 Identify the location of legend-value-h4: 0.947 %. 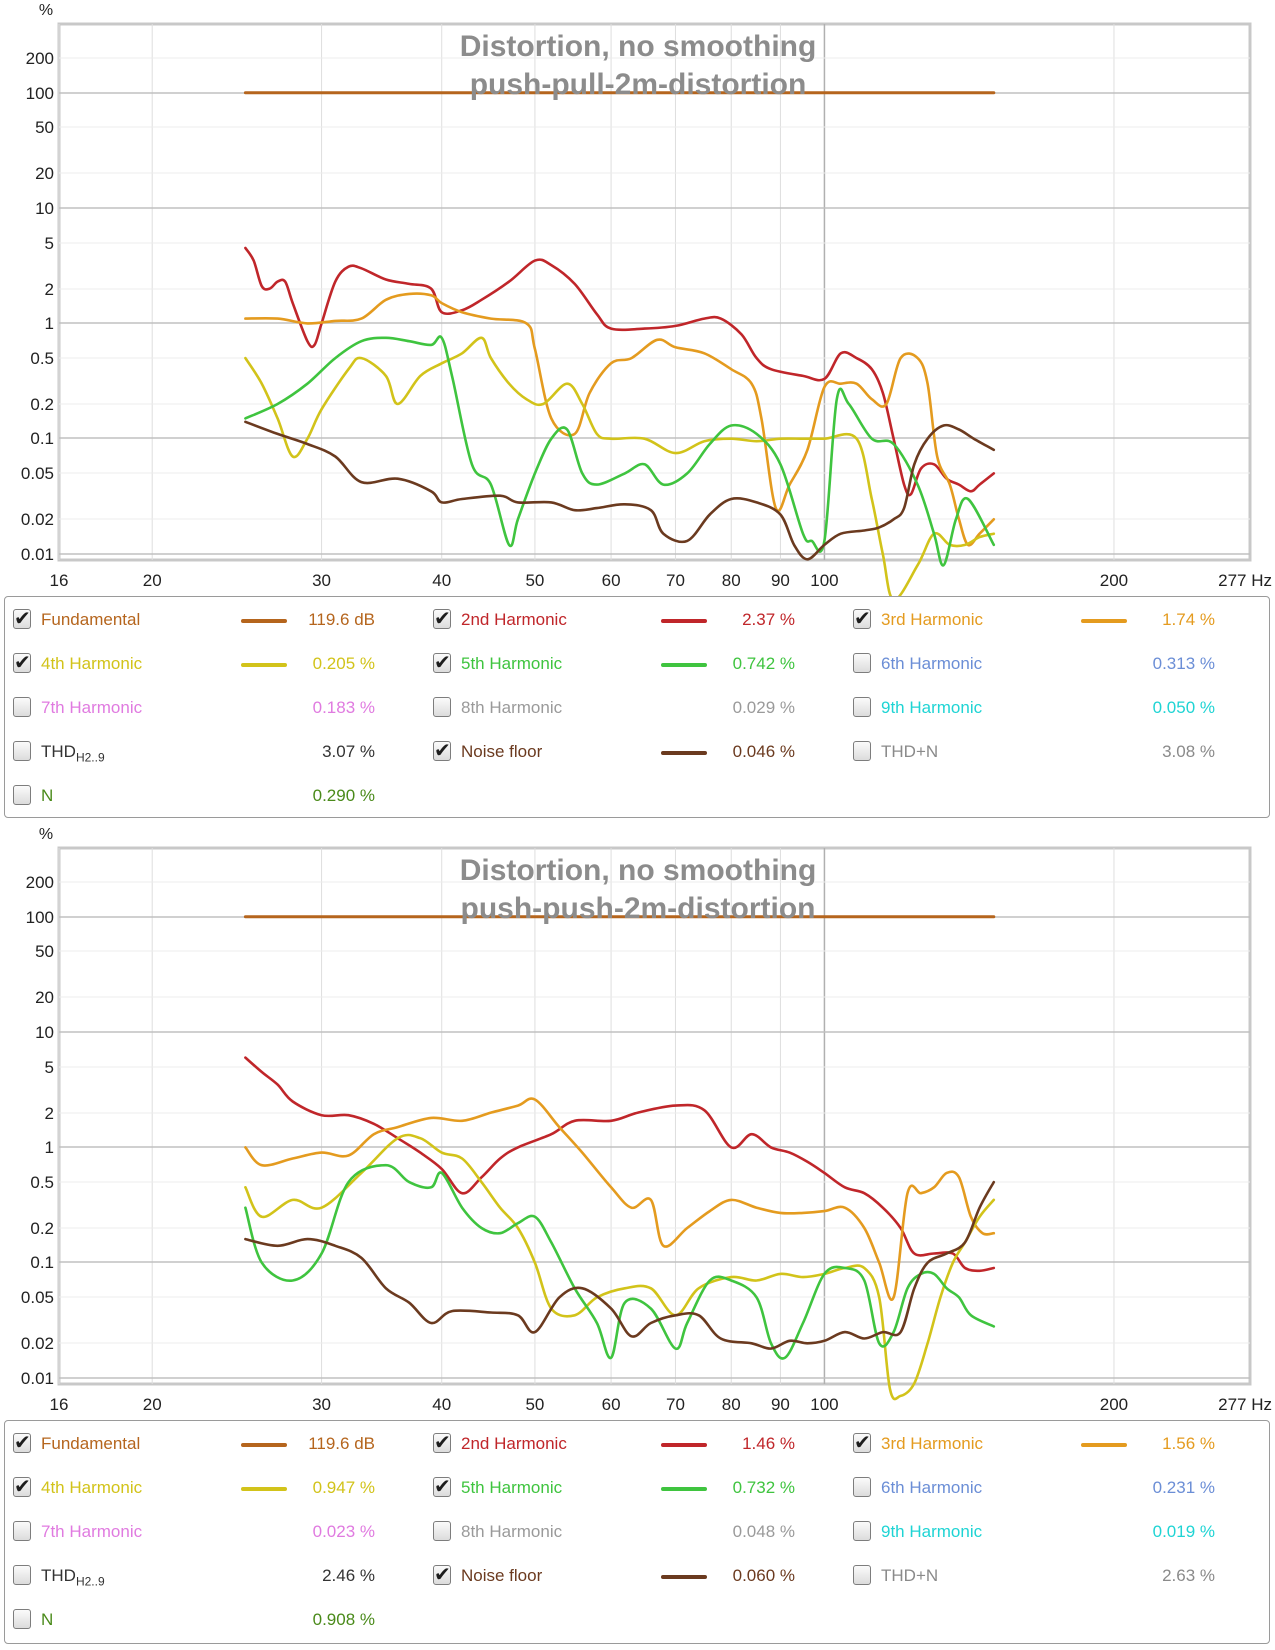
(343, 1487).